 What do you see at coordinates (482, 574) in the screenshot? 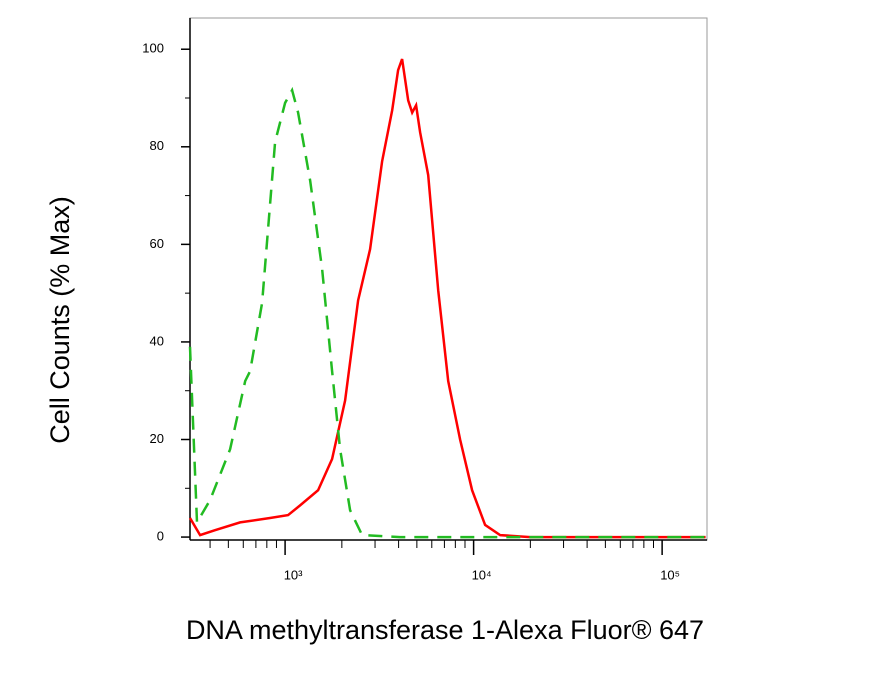
I see `x-tick-label: 10⁴` at bounding box center [482, 574].